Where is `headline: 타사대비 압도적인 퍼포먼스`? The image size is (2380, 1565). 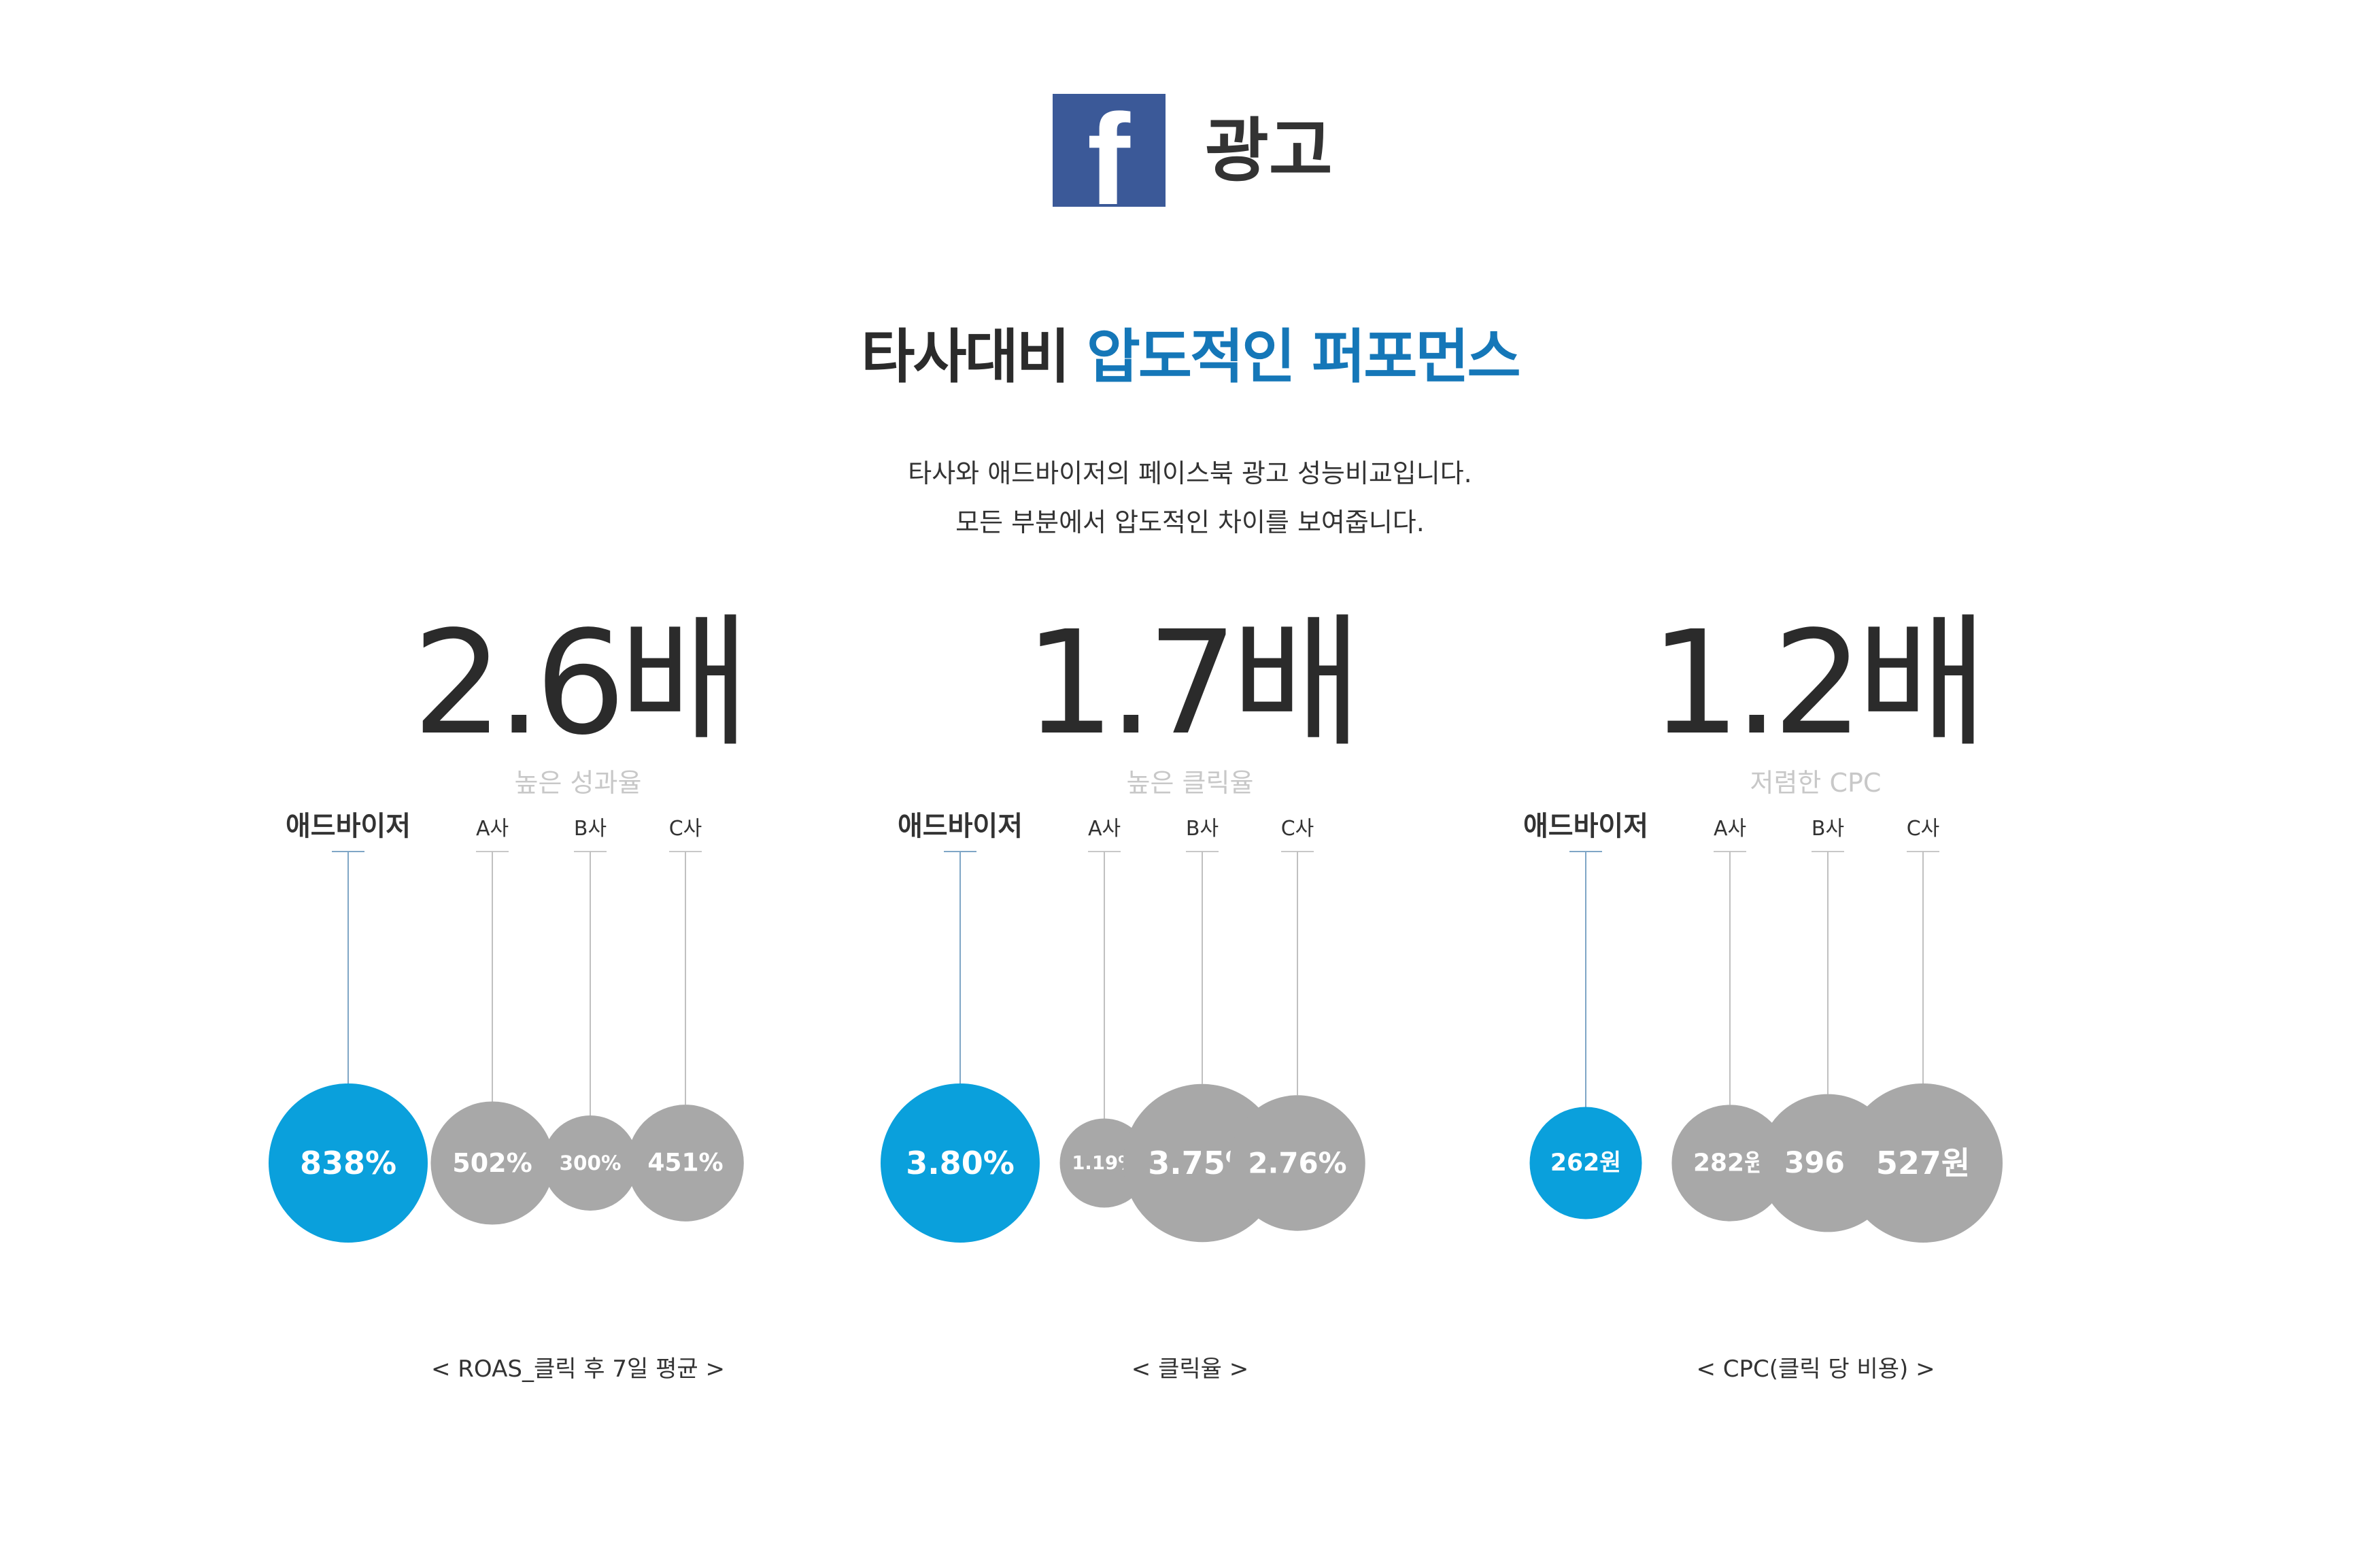
headline: 타사대비 압도적인 퍼포먼스 is located at coordinates (1190, 357).